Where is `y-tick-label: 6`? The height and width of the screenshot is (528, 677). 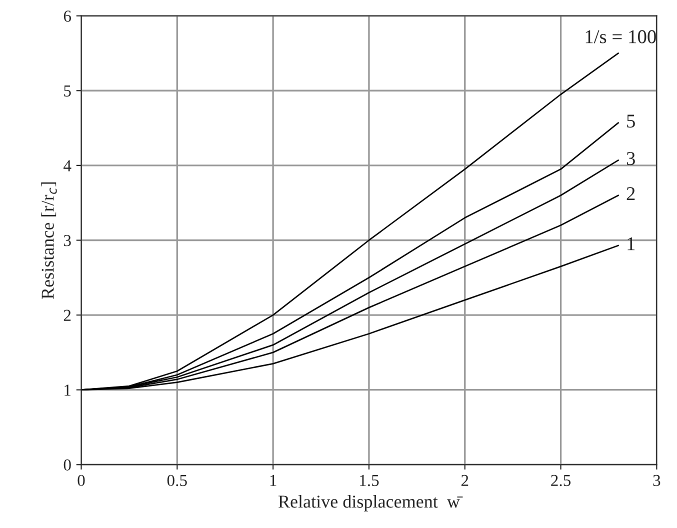 y-tick-label: 6 is located at coordinates (68, 16).